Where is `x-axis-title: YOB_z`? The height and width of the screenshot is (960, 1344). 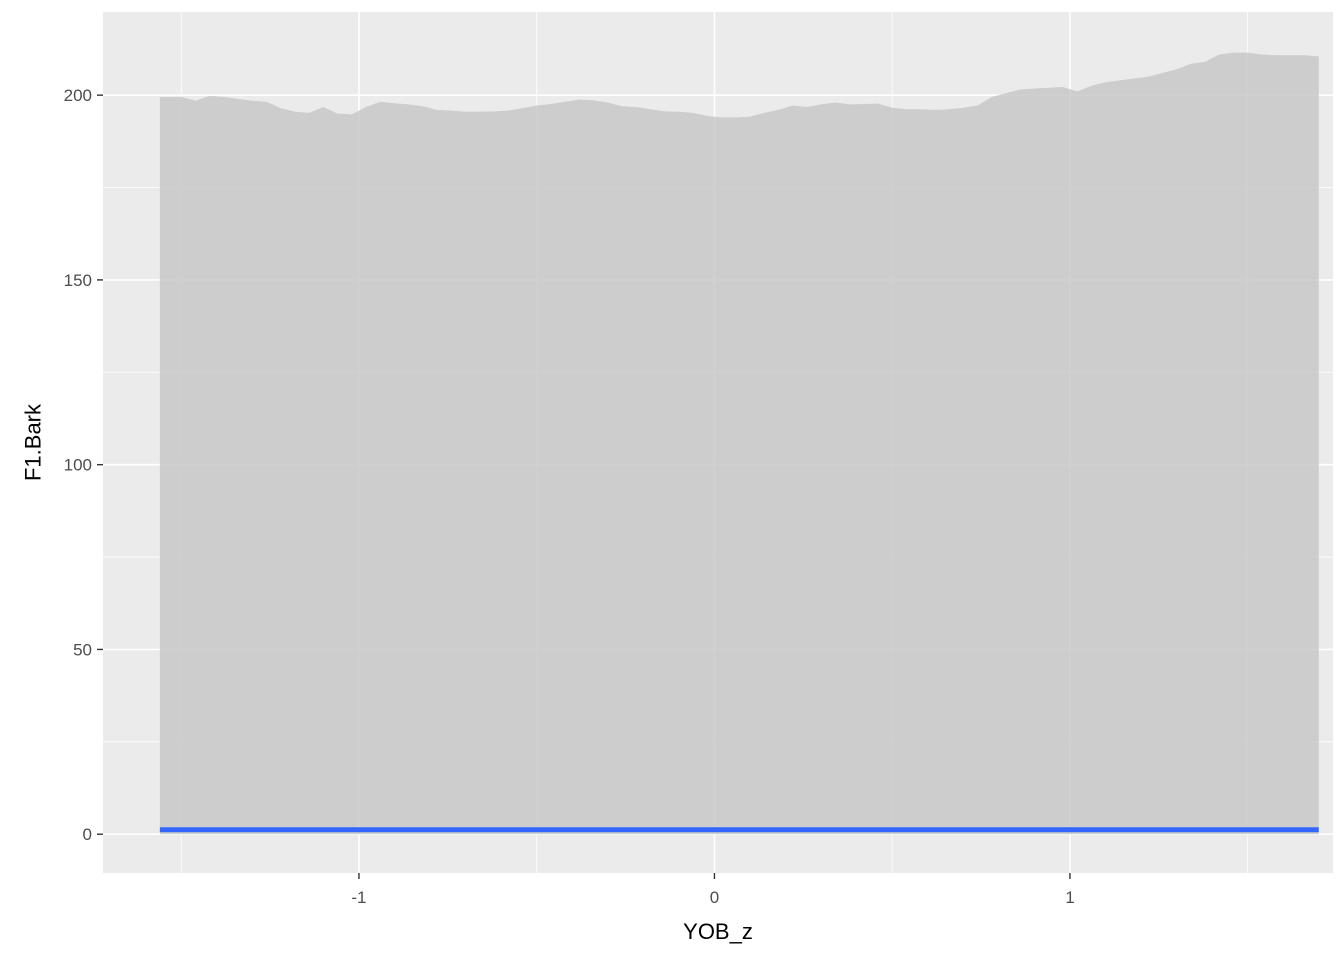 x-axis-title: YOB_z is located at coordinates (718, 931).